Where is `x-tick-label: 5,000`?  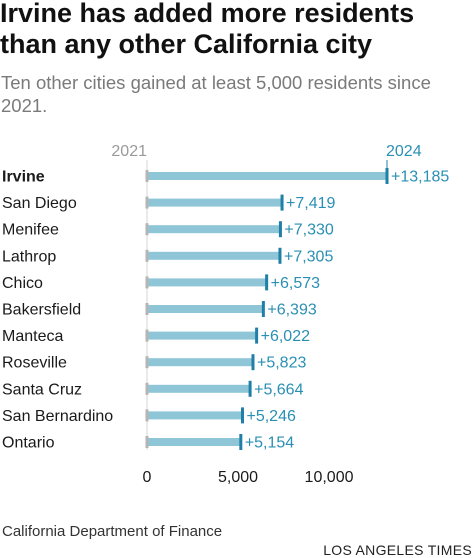
x-tick-label: 5,000 is located at coordinates (238, 477).